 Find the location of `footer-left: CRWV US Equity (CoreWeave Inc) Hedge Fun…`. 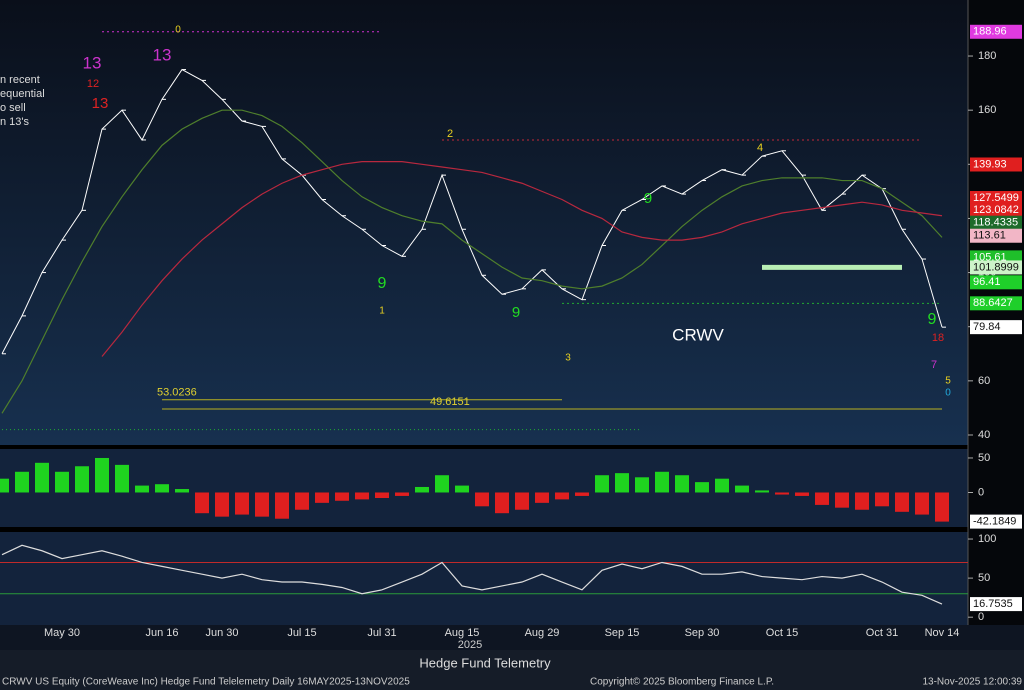

footer-left: CRWV US Equity (CoreWeave Inc) Hedge Fun… is located at coordinates (206, 682).